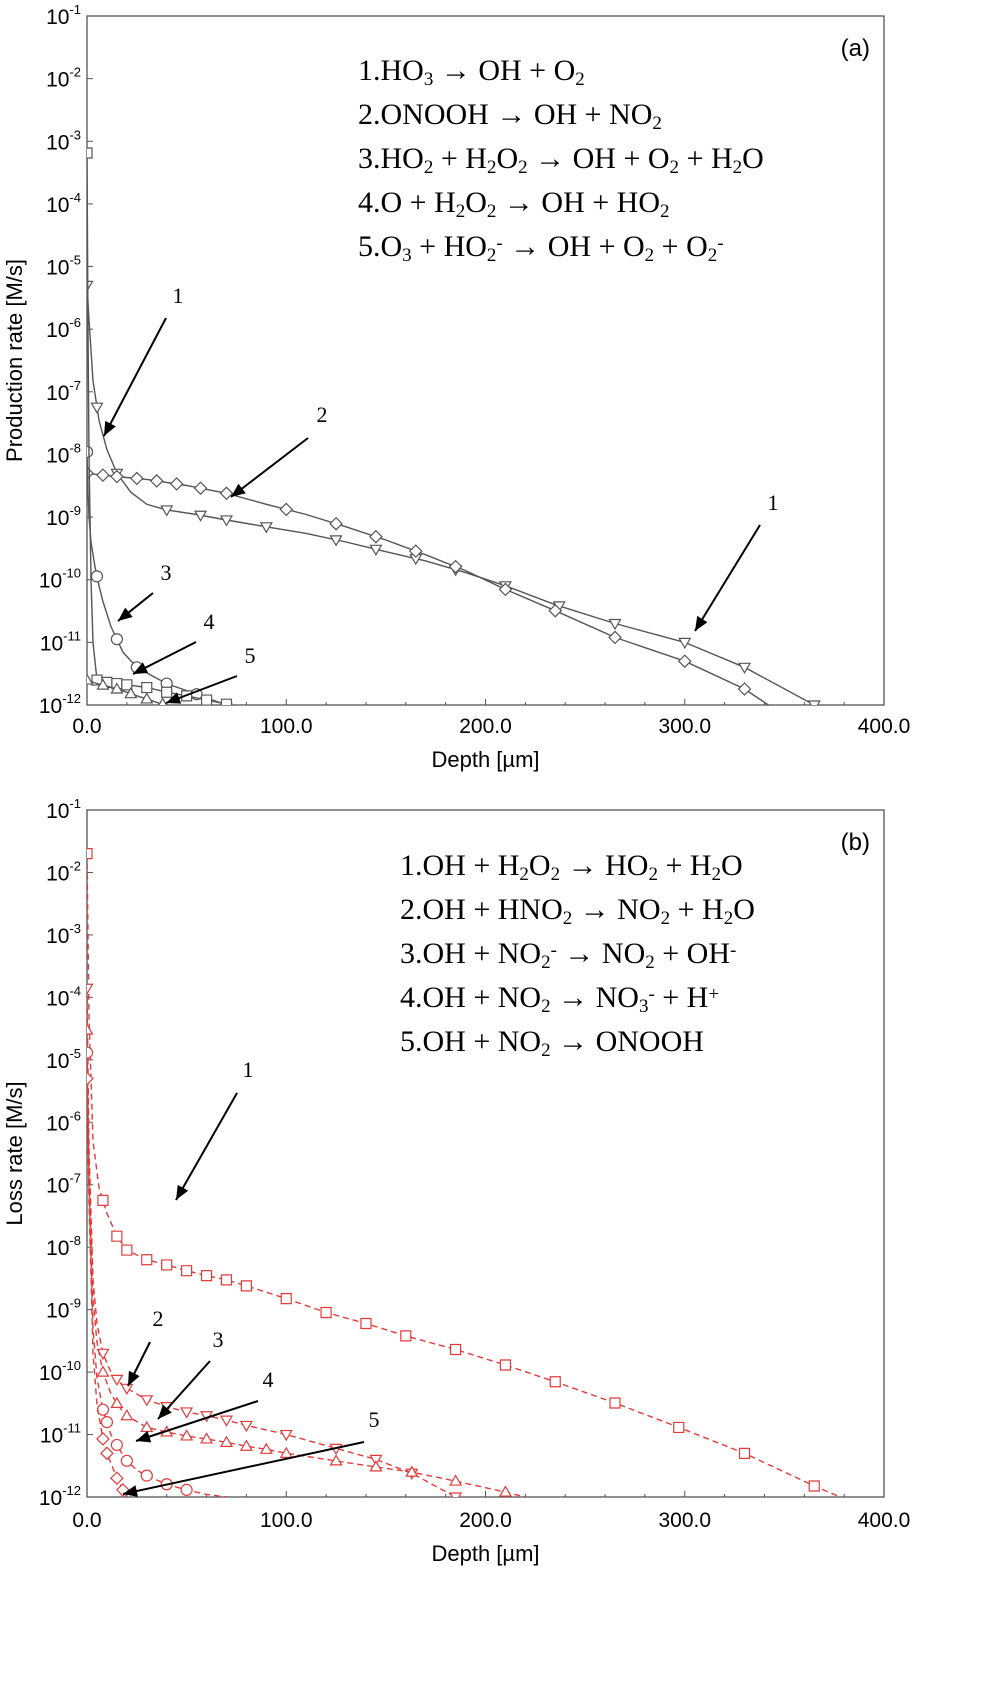  Describe the element at coordinates (471, 72) in the screenshot. I see `reaction-label: 1.HO3 → OH + O2` at that location.